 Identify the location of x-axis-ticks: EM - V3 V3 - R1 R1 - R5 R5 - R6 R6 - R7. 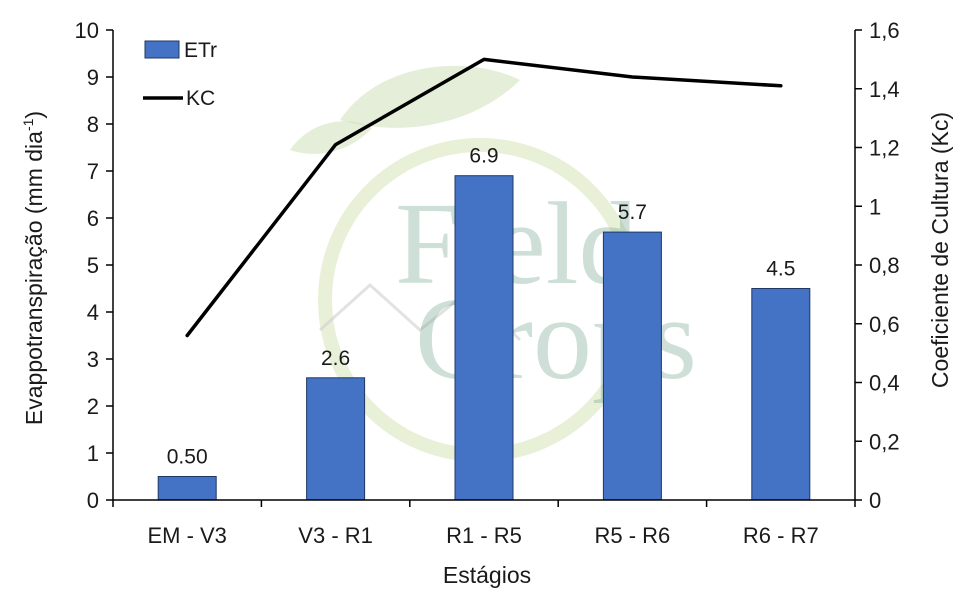
(484, 524).